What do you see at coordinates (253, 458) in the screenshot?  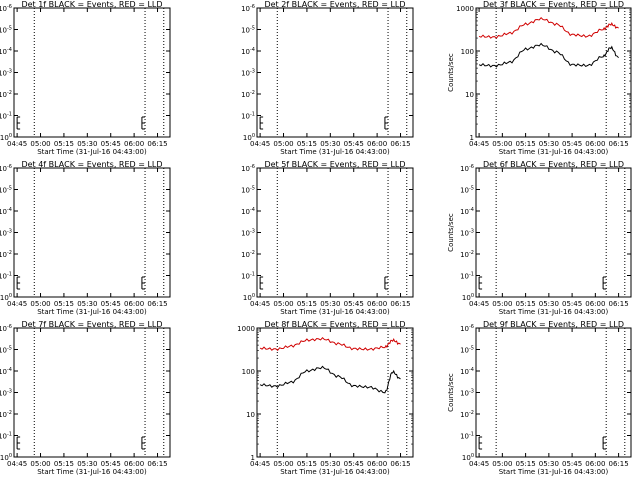 I see `y-tick-label: 1` at bounding box center [253, 458].